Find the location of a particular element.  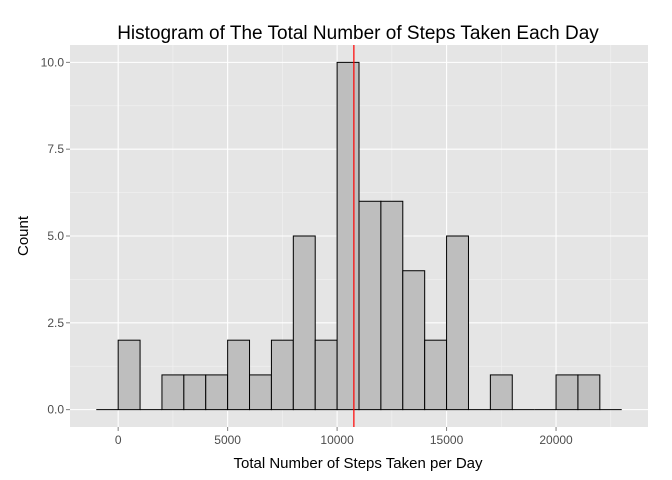

y-axis-label: Count is located at coordinates (23, 235).